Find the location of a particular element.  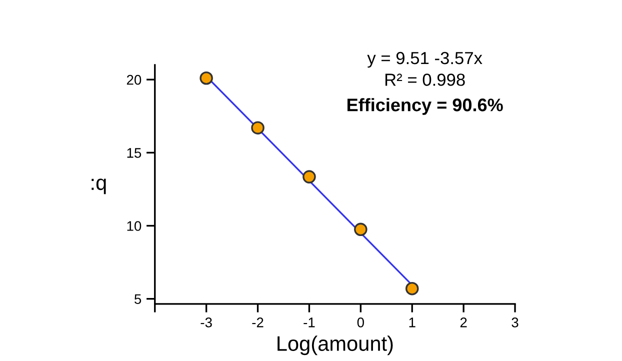

annotation: R² = 0.998 is located at coordinates (425, 80).